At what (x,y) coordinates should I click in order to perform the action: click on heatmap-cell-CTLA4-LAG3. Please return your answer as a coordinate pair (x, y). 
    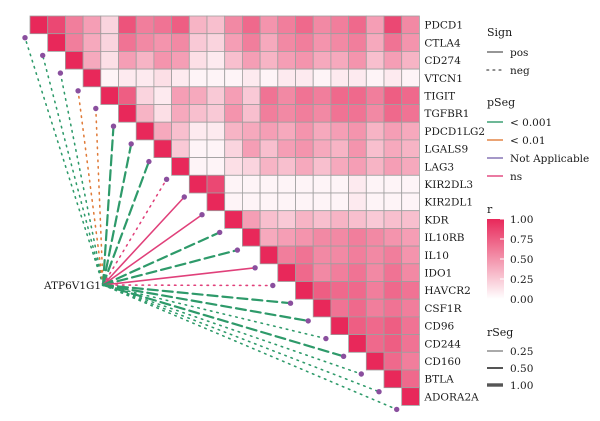
    Looking at the image, I should click on (180, 42).